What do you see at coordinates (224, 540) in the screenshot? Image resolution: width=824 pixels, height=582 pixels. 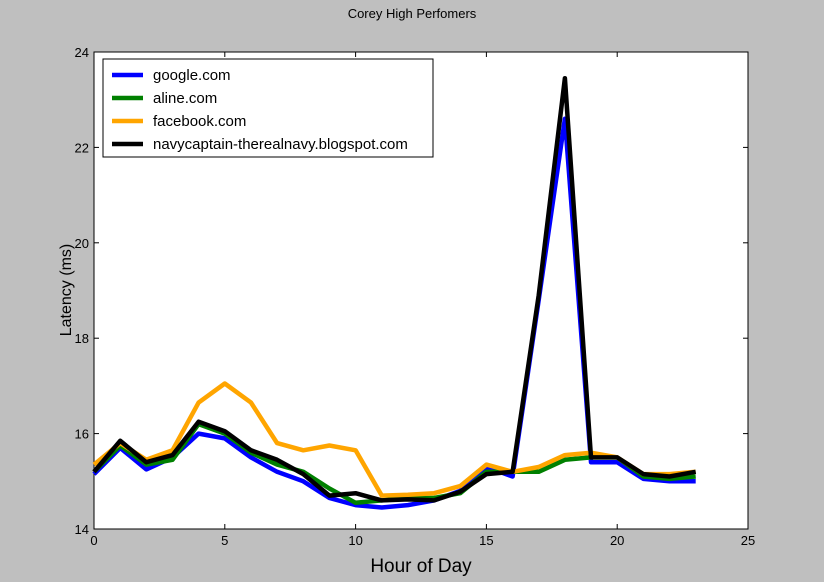 I see `x-tick-label: 5` at bounding box center [224, 540].